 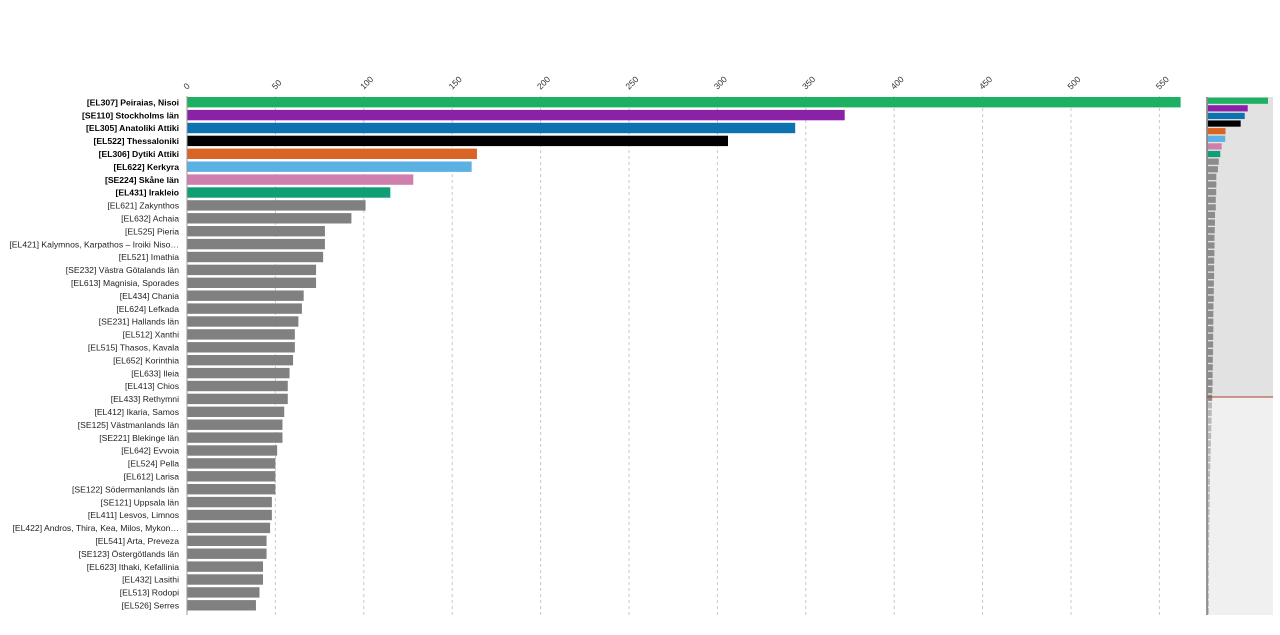 I want to click on category-label-33: [EL411] Lesvos, Limnos, so click(x=133, y=515).